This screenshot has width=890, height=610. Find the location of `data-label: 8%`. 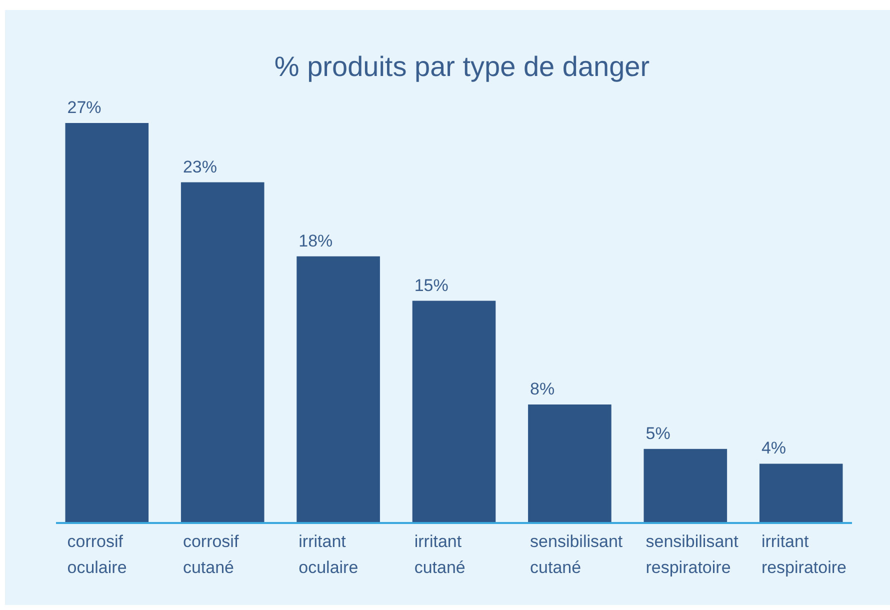

data-label: 8% is located at coordinates (542, 388).